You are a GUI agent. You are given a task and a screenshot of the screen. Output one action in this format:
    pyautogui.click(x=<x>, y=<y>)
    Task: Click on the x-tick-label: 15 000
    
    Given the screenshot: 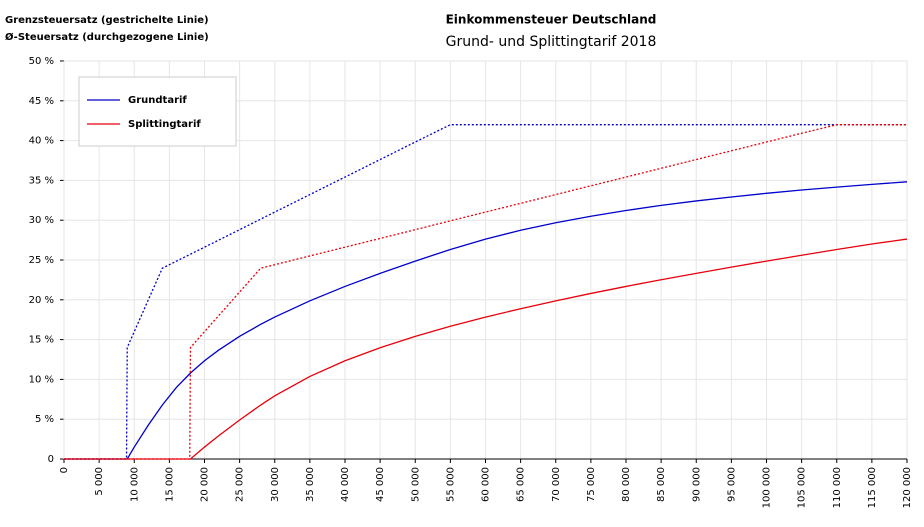 What is the action you would take?
    pyautogui.click(x=169, y=484)
    